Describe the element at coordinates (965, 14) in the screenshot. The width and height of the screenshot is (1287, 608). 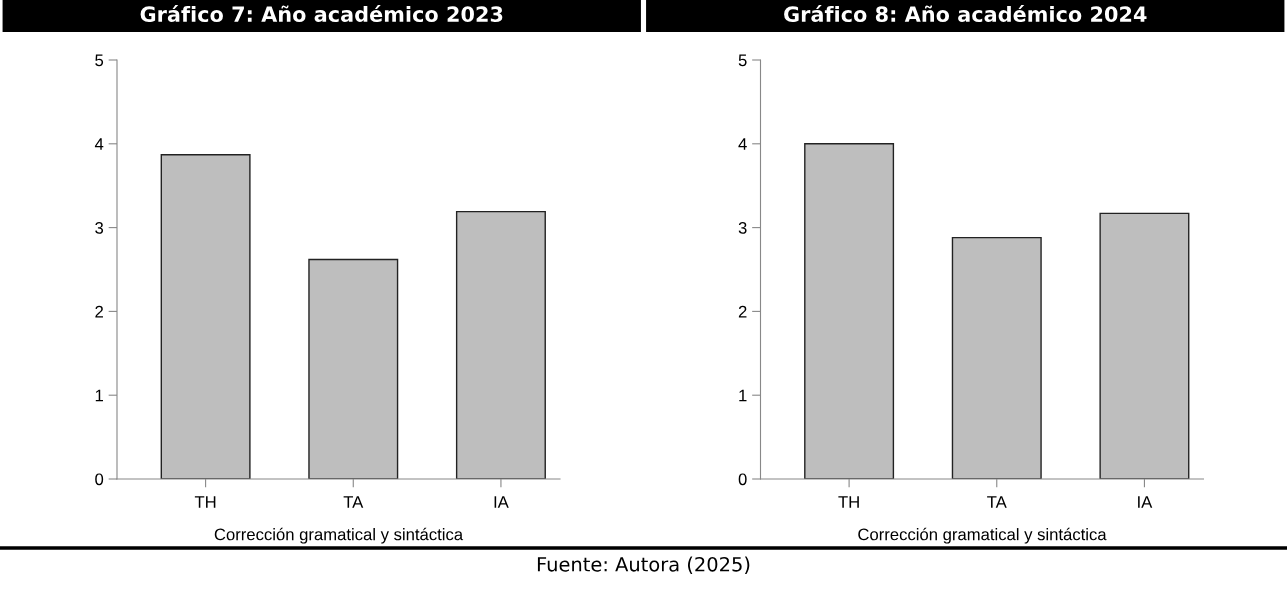
I see `chart-title: Gráfico 8: Año académico 2024` at that location.